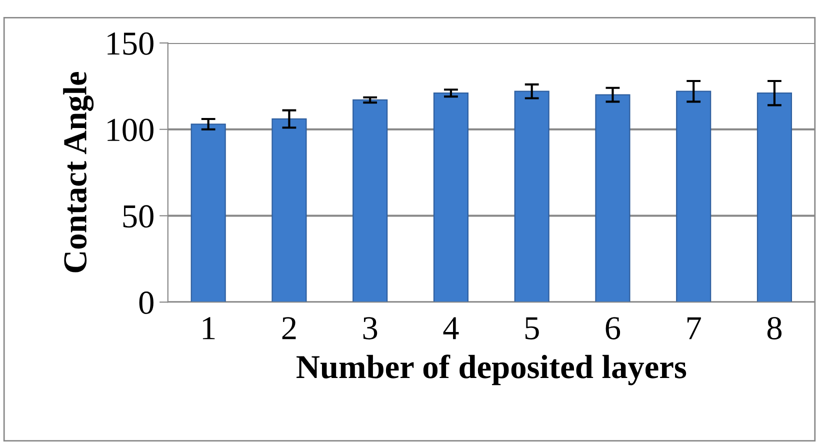  What do you see at coordinates (146, 303) in the screenshot?
I see `y-tick-label: 0` at bounding box center [146, 303].